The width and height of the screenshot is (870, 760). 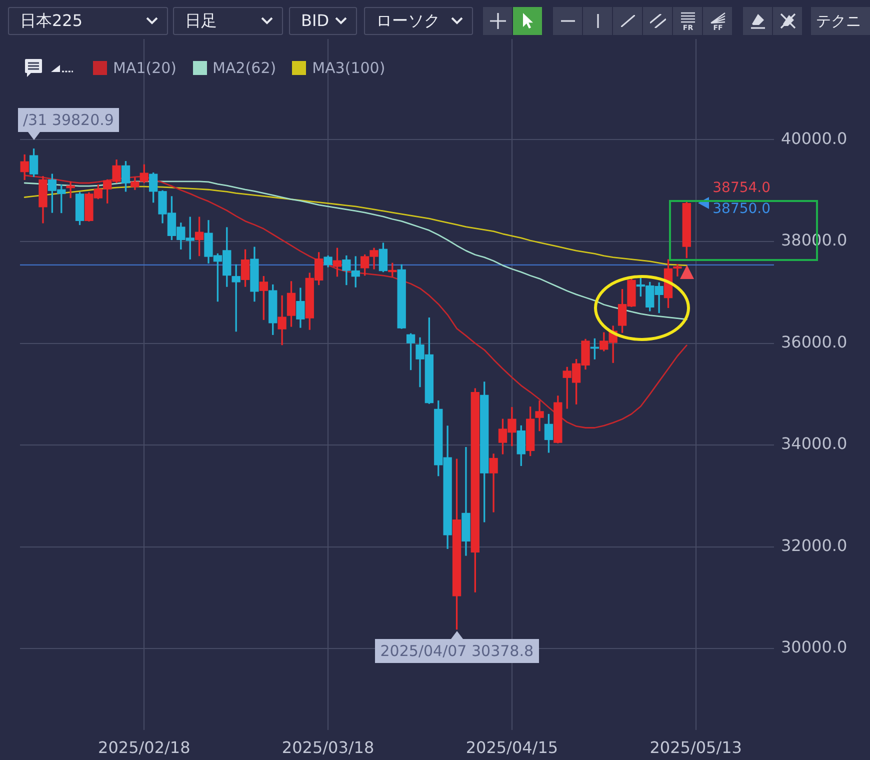 I want to click on x-tick-label: 2025/04/15, so click(x=512, y=747).